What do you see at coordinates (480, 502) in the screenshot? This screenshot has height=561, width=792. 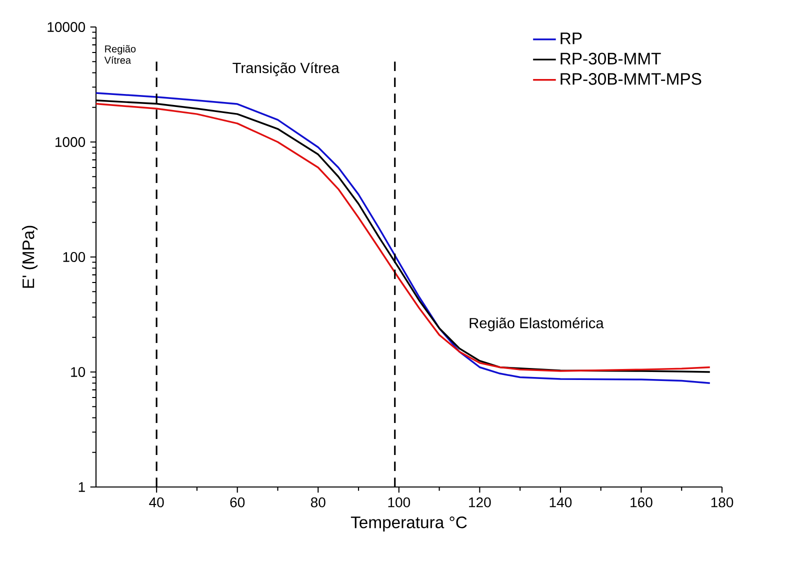 I see `x-tick-label: 120` at bounding box center [480, 502].